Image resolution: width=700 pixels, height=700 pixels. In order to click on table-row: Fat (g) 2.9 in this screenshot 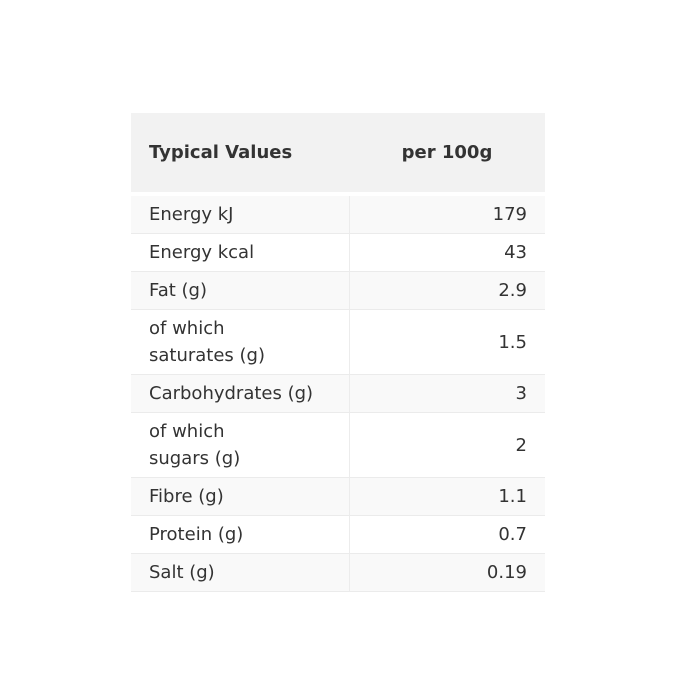, I will do `click(338, 290)`.